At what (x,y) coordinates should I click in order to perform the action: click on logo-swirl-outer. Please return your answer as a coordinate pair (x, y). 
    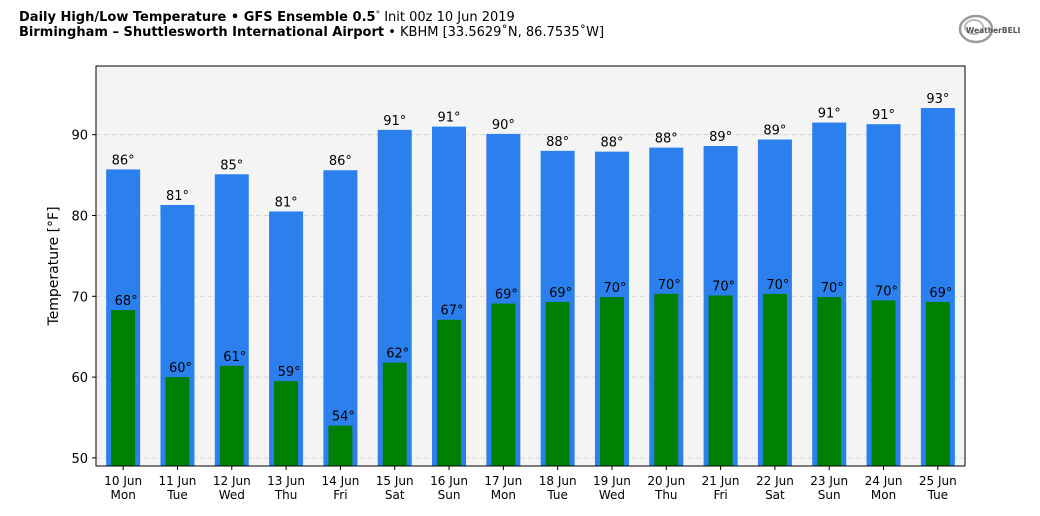
    Looking at the image, I should click on (976, 29).